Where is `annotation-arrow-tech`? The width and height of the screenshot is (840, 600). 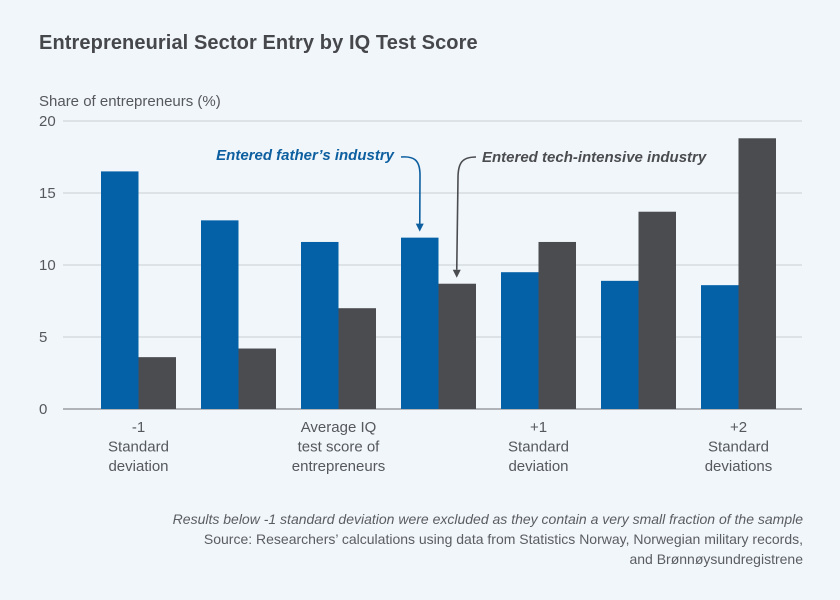
annotation-arrow-tech is located at coordinates (466, 213).